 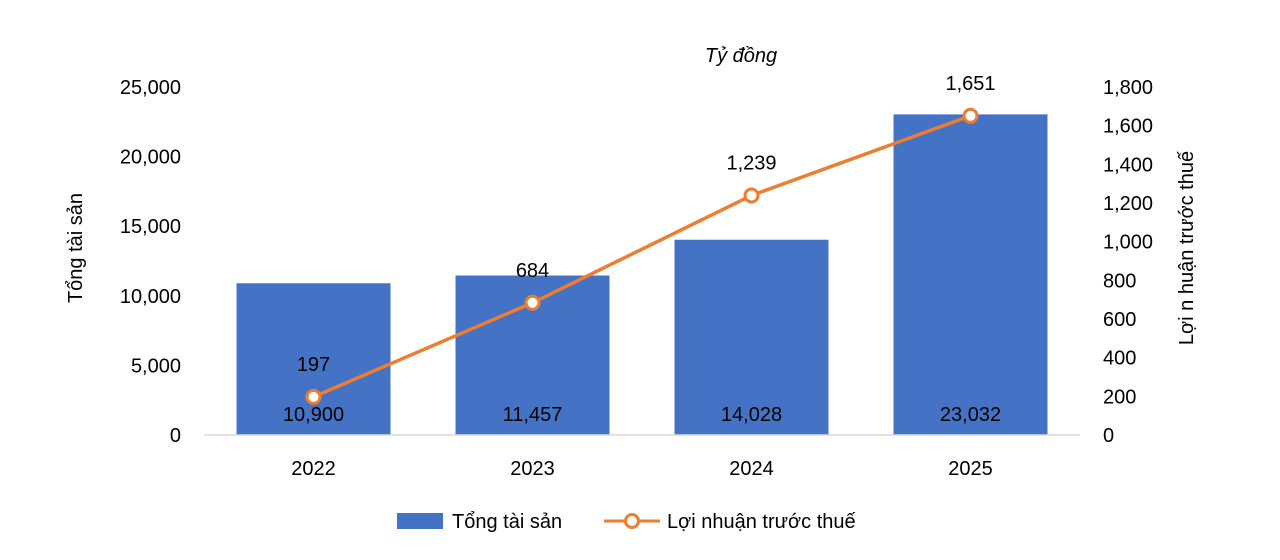 What do you see at coordinates (1128, 165) in the screenshot?
I see `right-tick-label: 1,400` at bounding box center [1128, 165].